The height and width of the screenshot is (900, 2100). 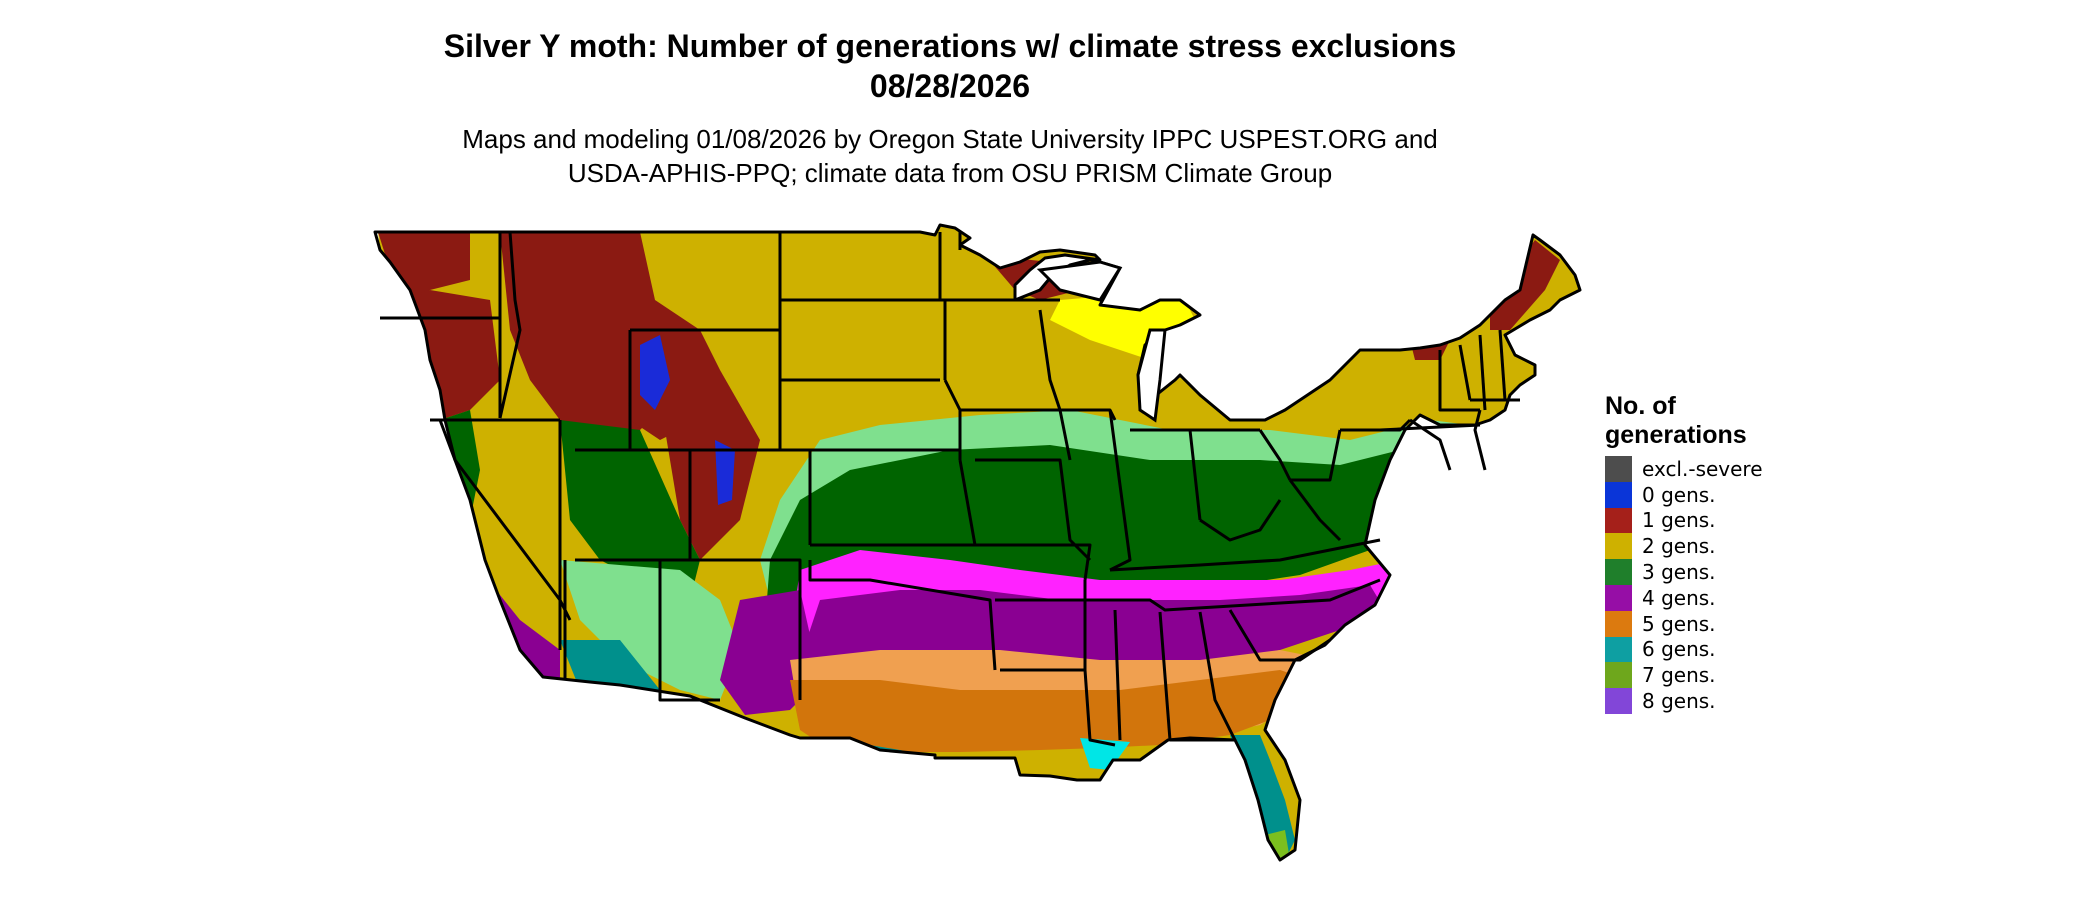 I want to click on zone-3-gens, so click(x=1102, y=535).